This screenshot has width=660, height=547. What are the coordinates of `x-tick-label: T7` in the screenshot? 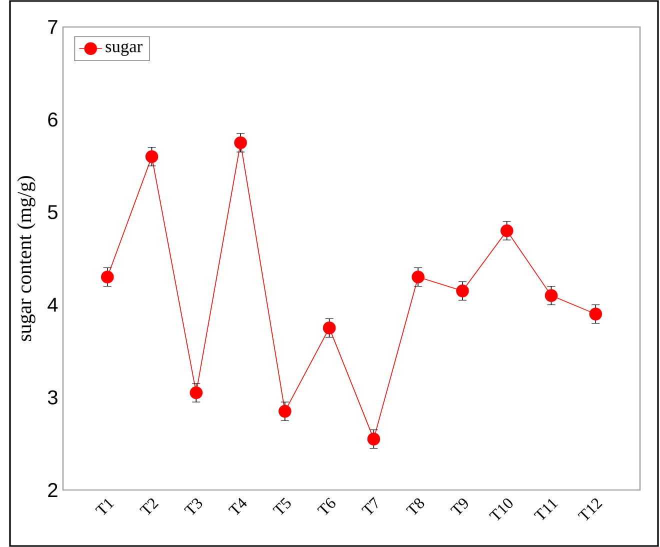 It's located at (369, 505).